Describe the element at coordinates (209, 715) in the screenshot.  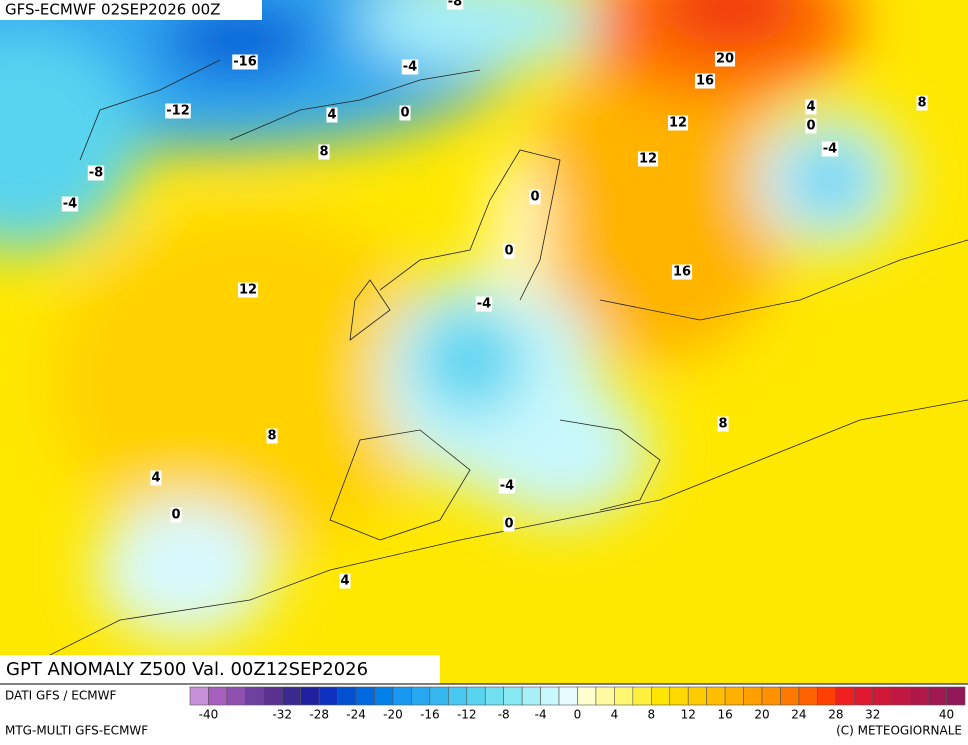
I see `colorbar-tick-label: -40` at that location.